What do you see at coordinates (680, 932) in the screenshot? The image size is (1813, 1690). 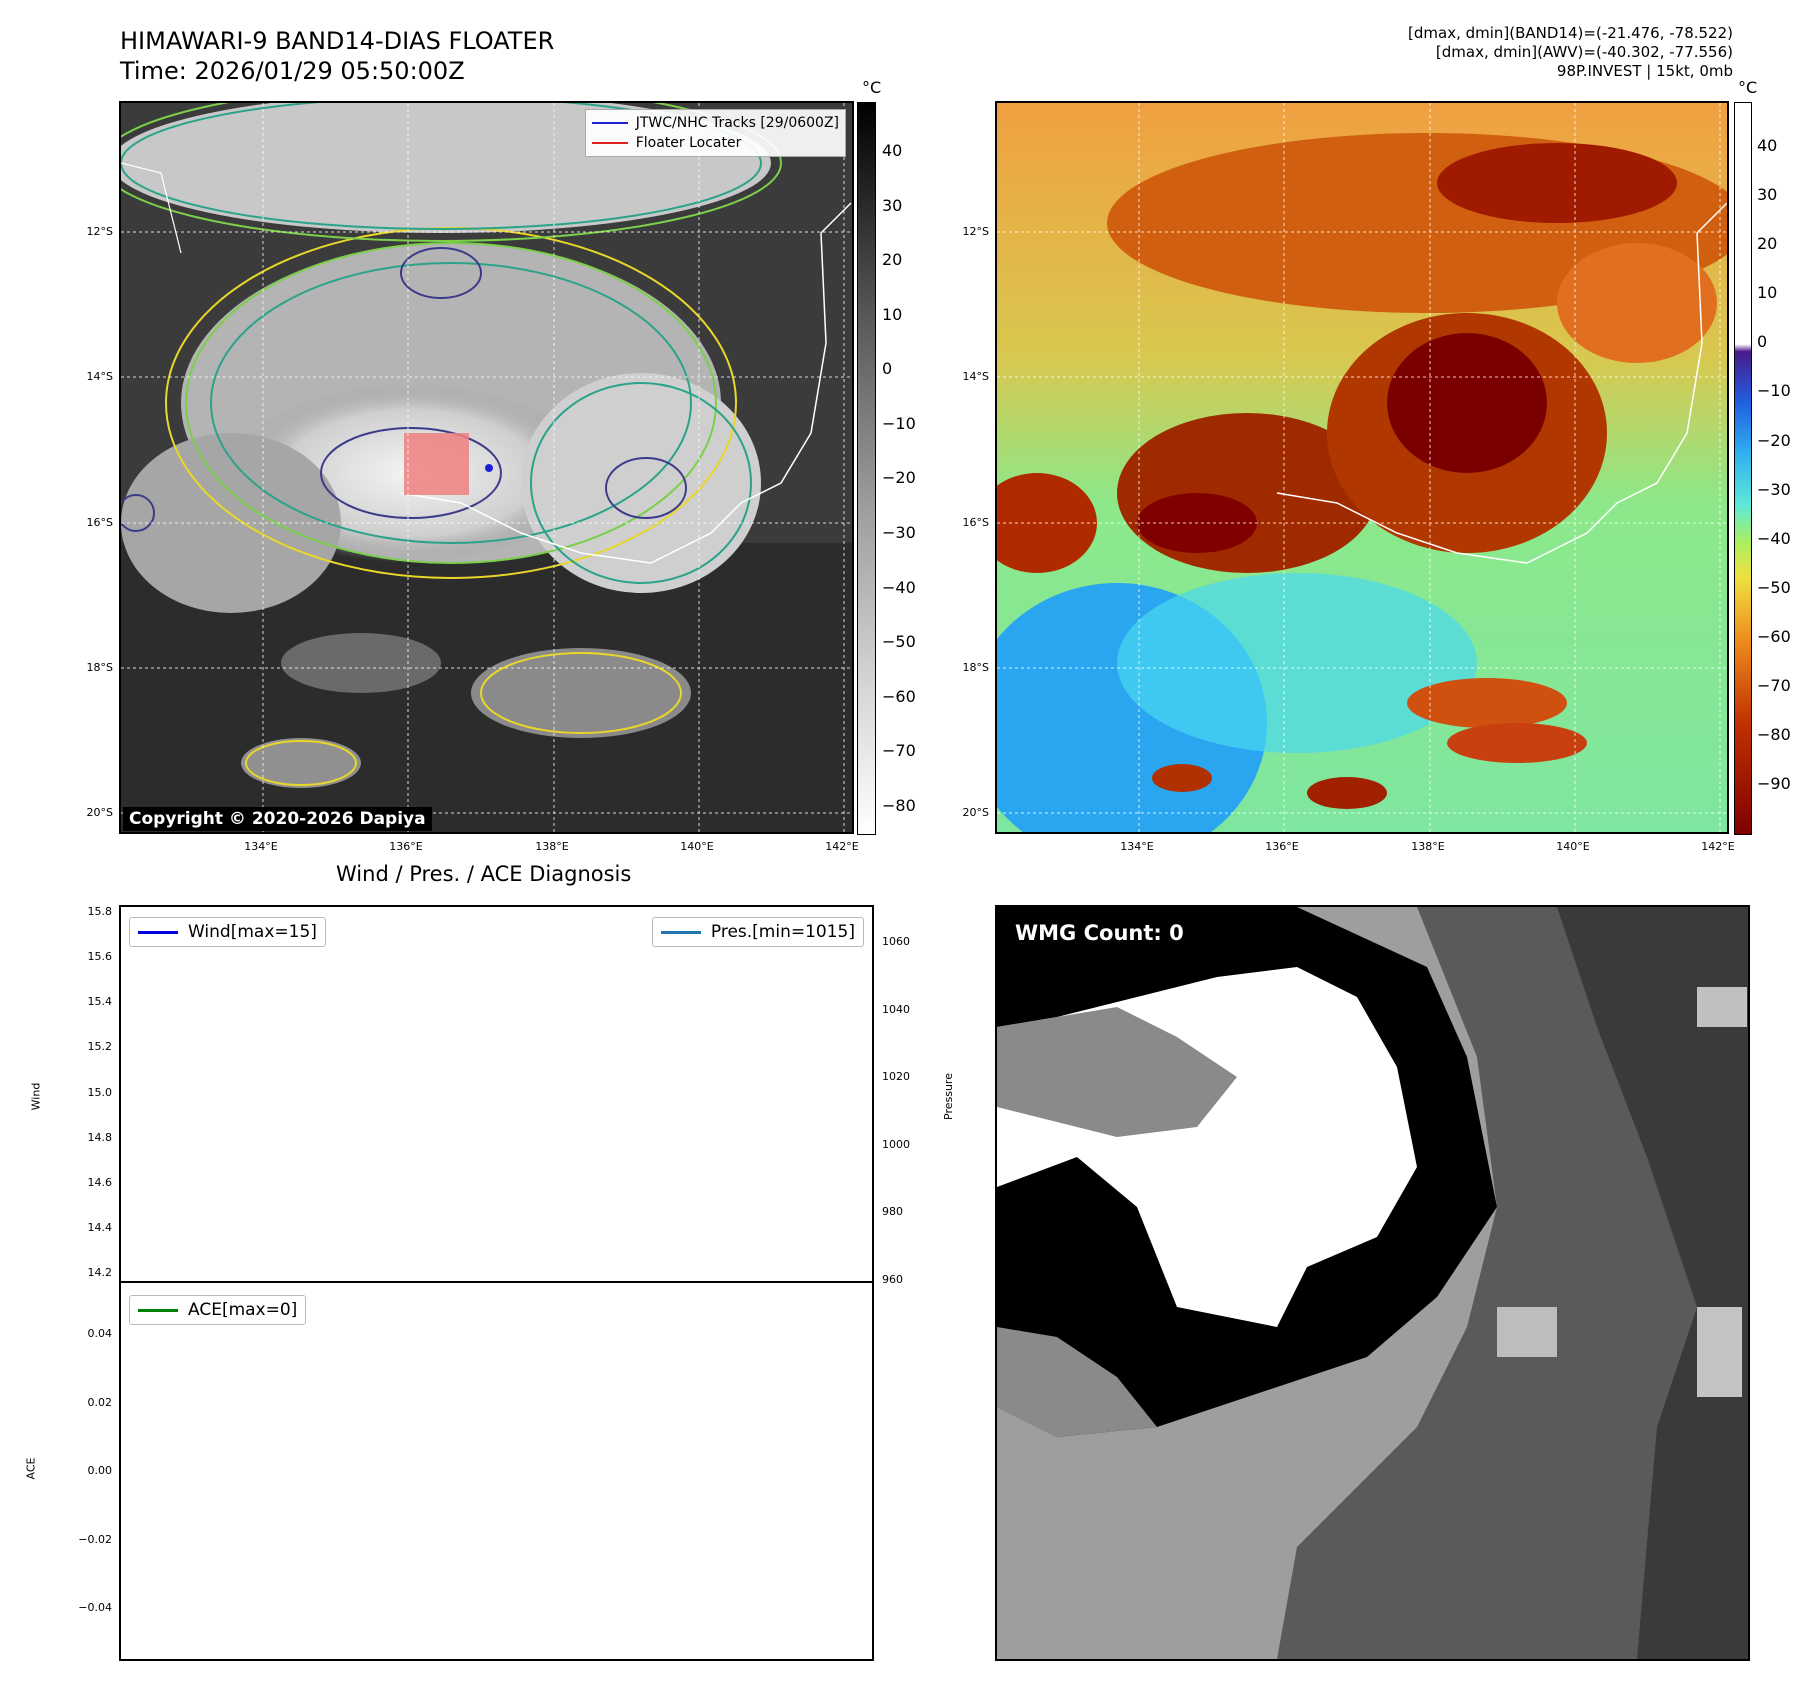 I see `pres-swatch` at bounding box center [680, 932].